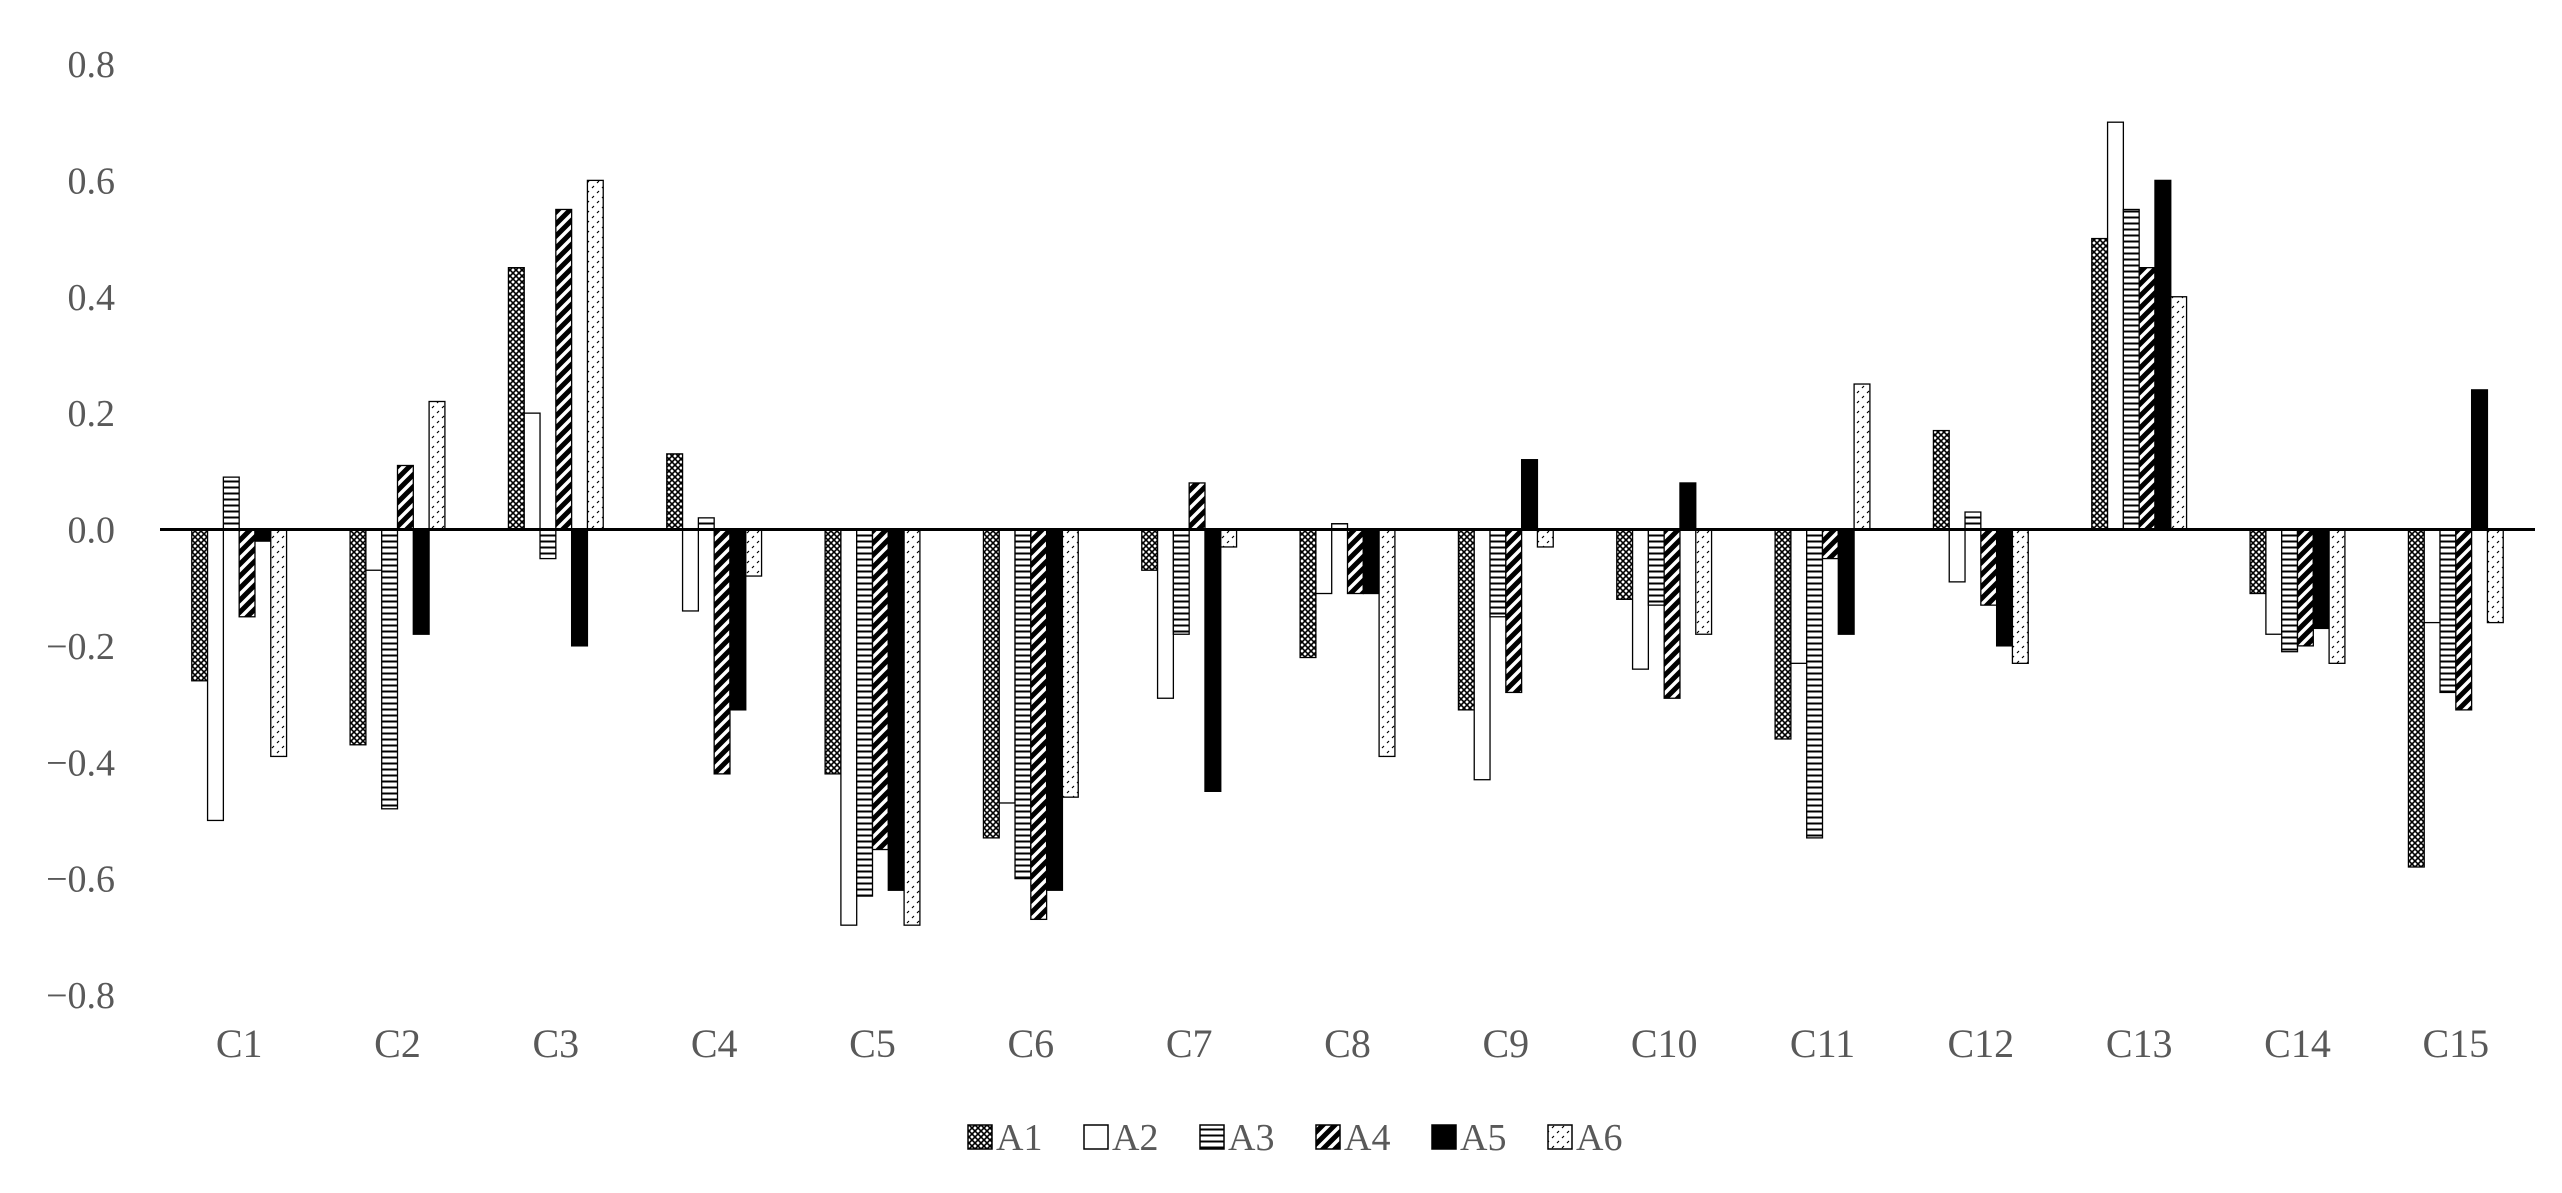 The height and width of the screenshot is (1193, 2562). I want to click on bar-A6-C5, so click(912, 727).